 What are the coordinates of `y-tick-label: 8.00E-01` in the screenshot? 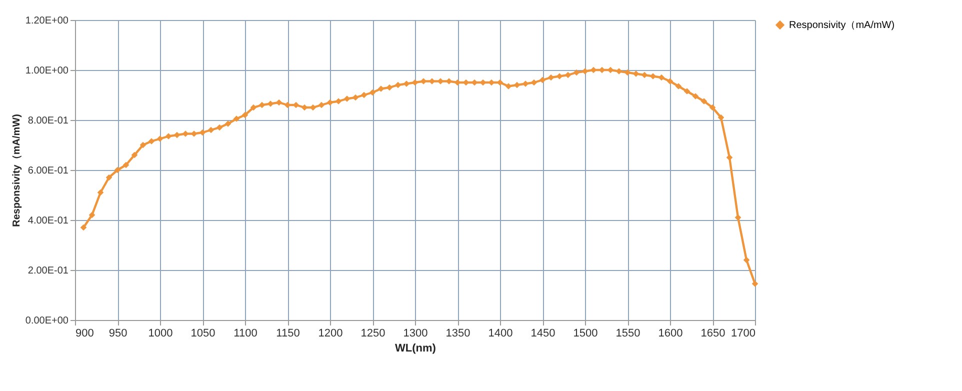 It's located at (48, 121).